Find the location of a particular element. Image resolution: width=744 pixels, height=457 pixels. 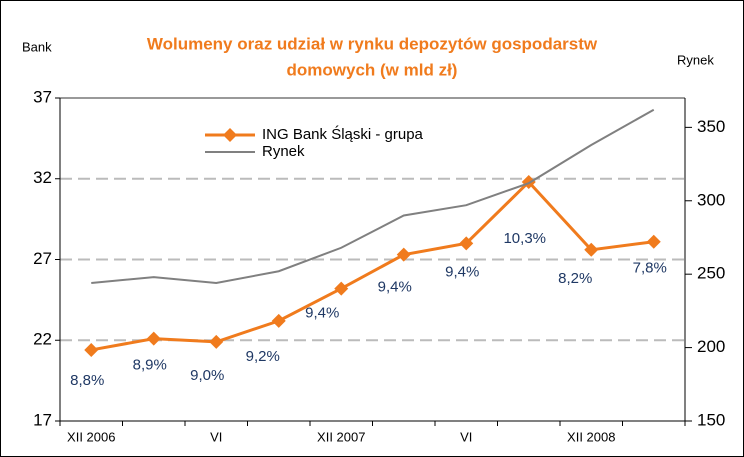

data-annotation: 8,2% is located at coordinates (575, 278).